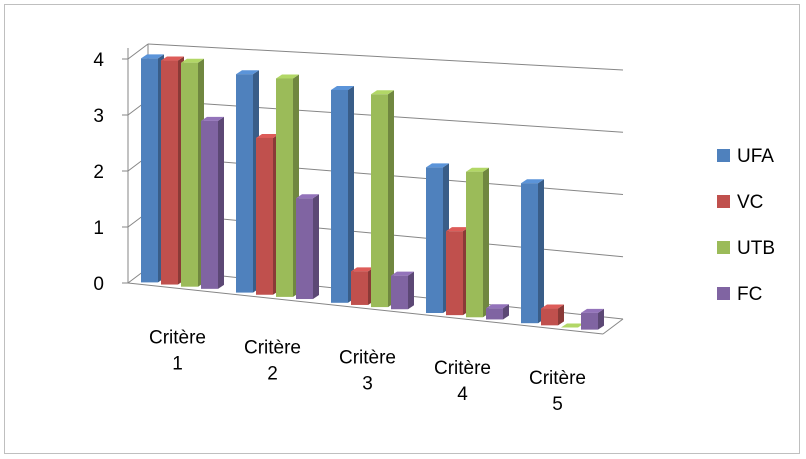  What do you see at coordinates (98, 284) in the screenshot?
I see `y-tick-label: 0` at bounding box center [98, 284].